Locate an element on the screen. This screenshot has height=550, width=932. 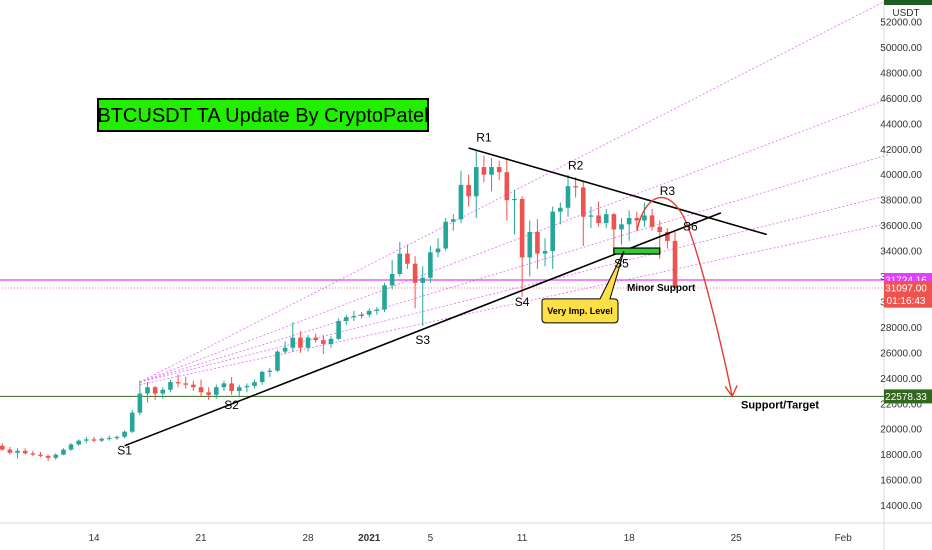
price-tick-label: 14000.00 is located at coordinates (901, 506).